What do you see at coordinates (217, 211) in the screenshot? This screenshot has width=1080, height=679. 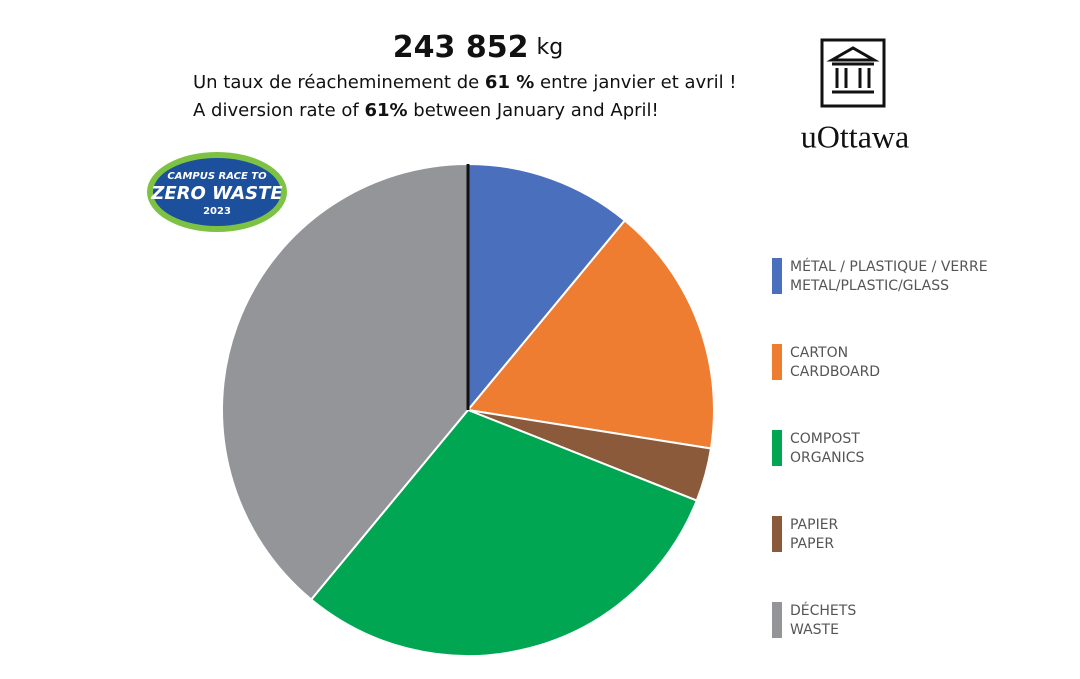 I see `badge-text: 2023` at bounding box center [217, 211].